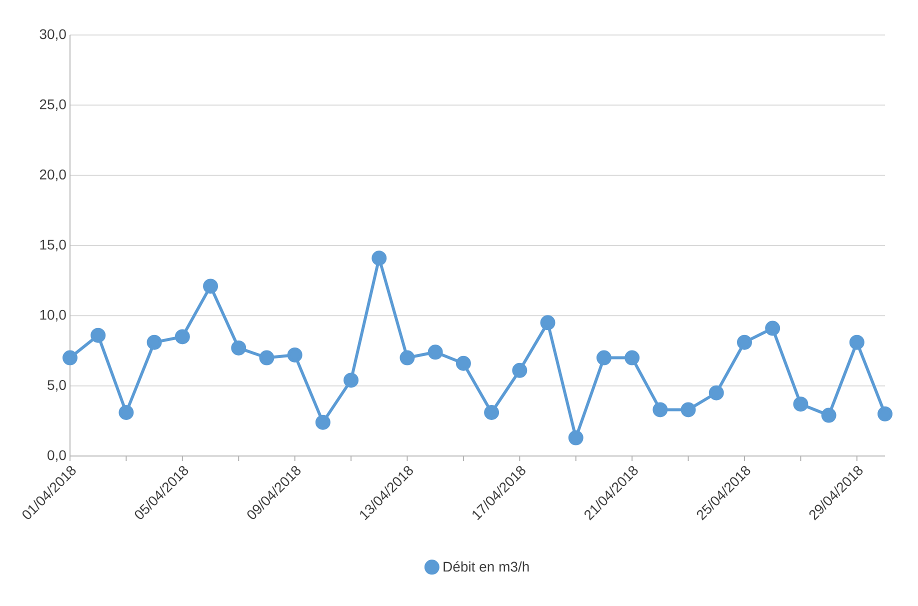 The height and width of the screenshot is (606, 918). Describe the element at coordinates (486, 566) in the screenshot. I see `legend-label: Débit en m3/h` at that location.